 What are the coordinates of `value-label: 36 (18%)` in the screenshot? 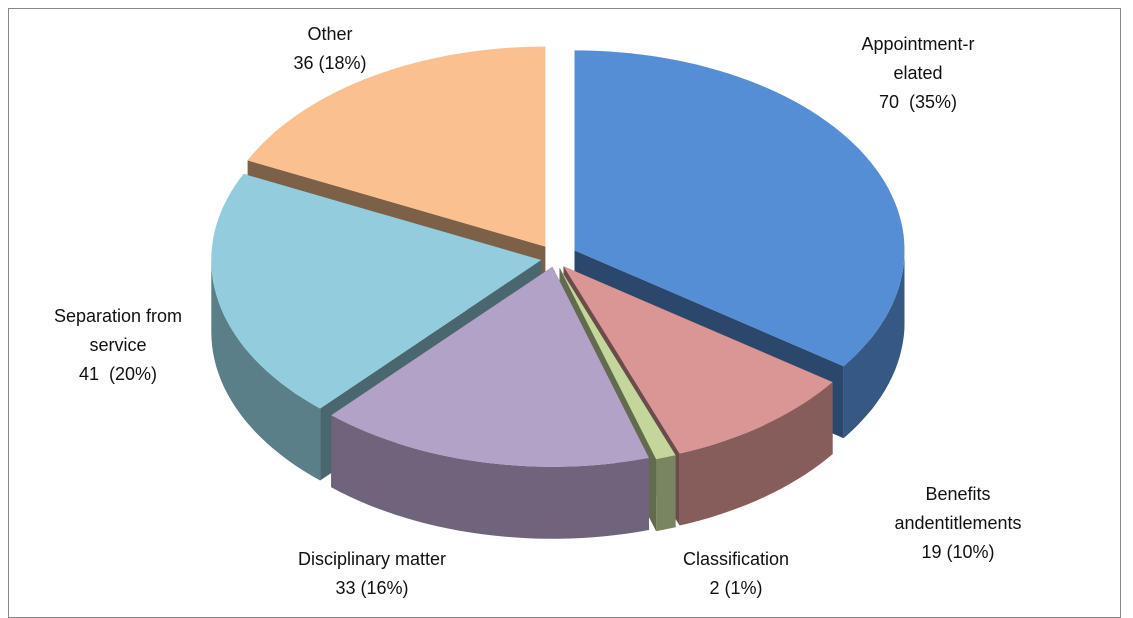 It's located at (330, 63).